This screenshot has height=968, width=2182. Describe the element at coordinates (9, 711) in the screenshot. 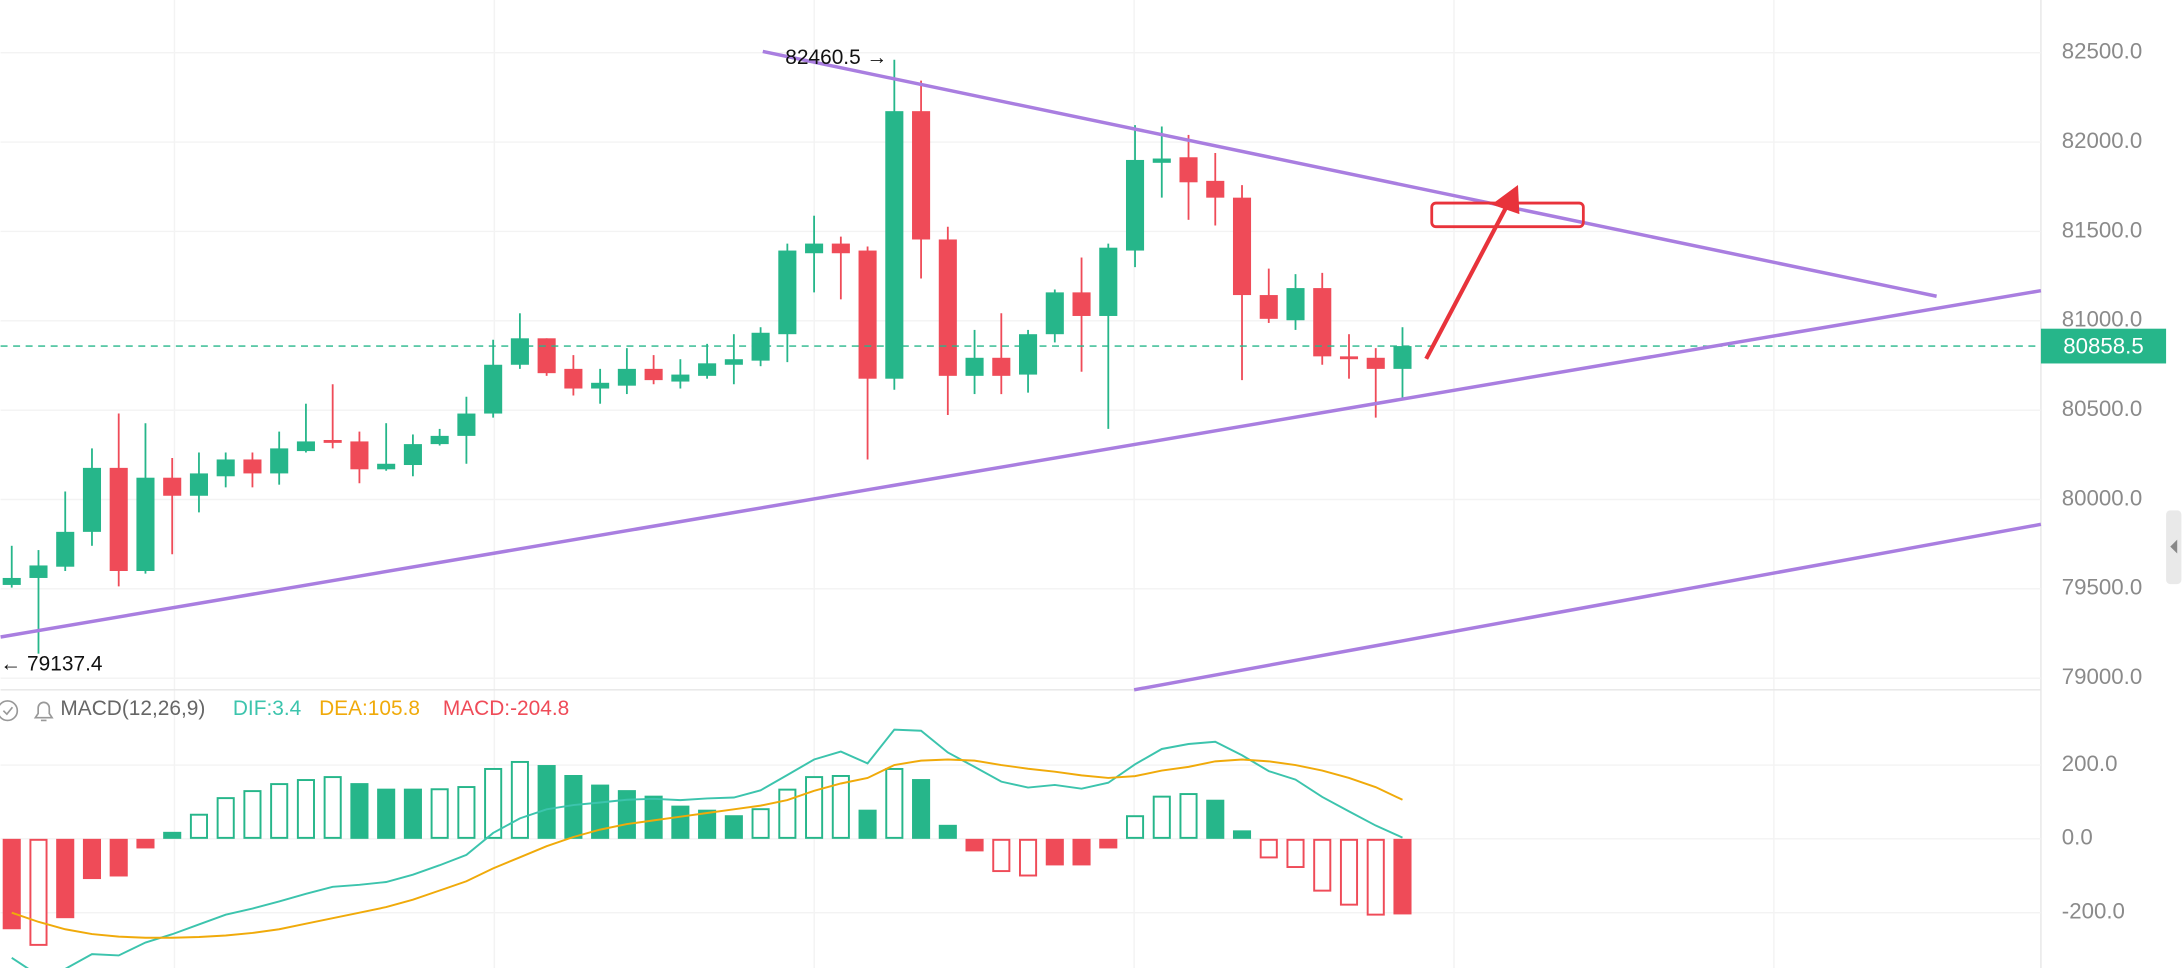

I see `visibility-icon` at that location.